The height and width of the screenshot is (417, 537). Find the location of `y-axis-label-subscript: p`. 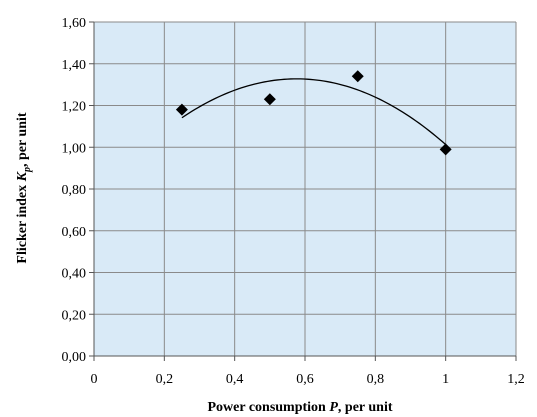

y-axis-label-subscript: p is located at coordinates (27, 170).